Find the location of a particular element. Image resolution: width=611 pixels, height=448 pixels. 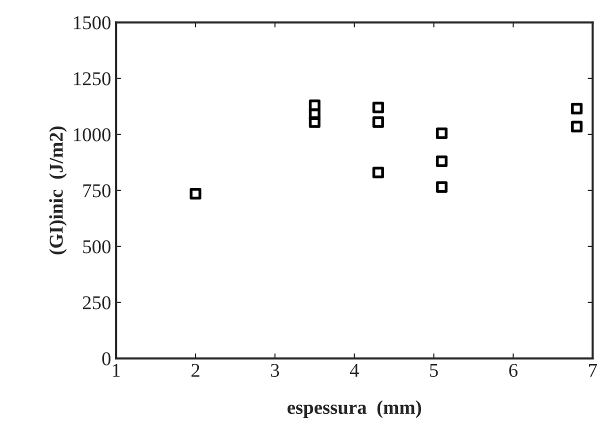

y-tick-label: 1500 is located at coordinates (92, 23).